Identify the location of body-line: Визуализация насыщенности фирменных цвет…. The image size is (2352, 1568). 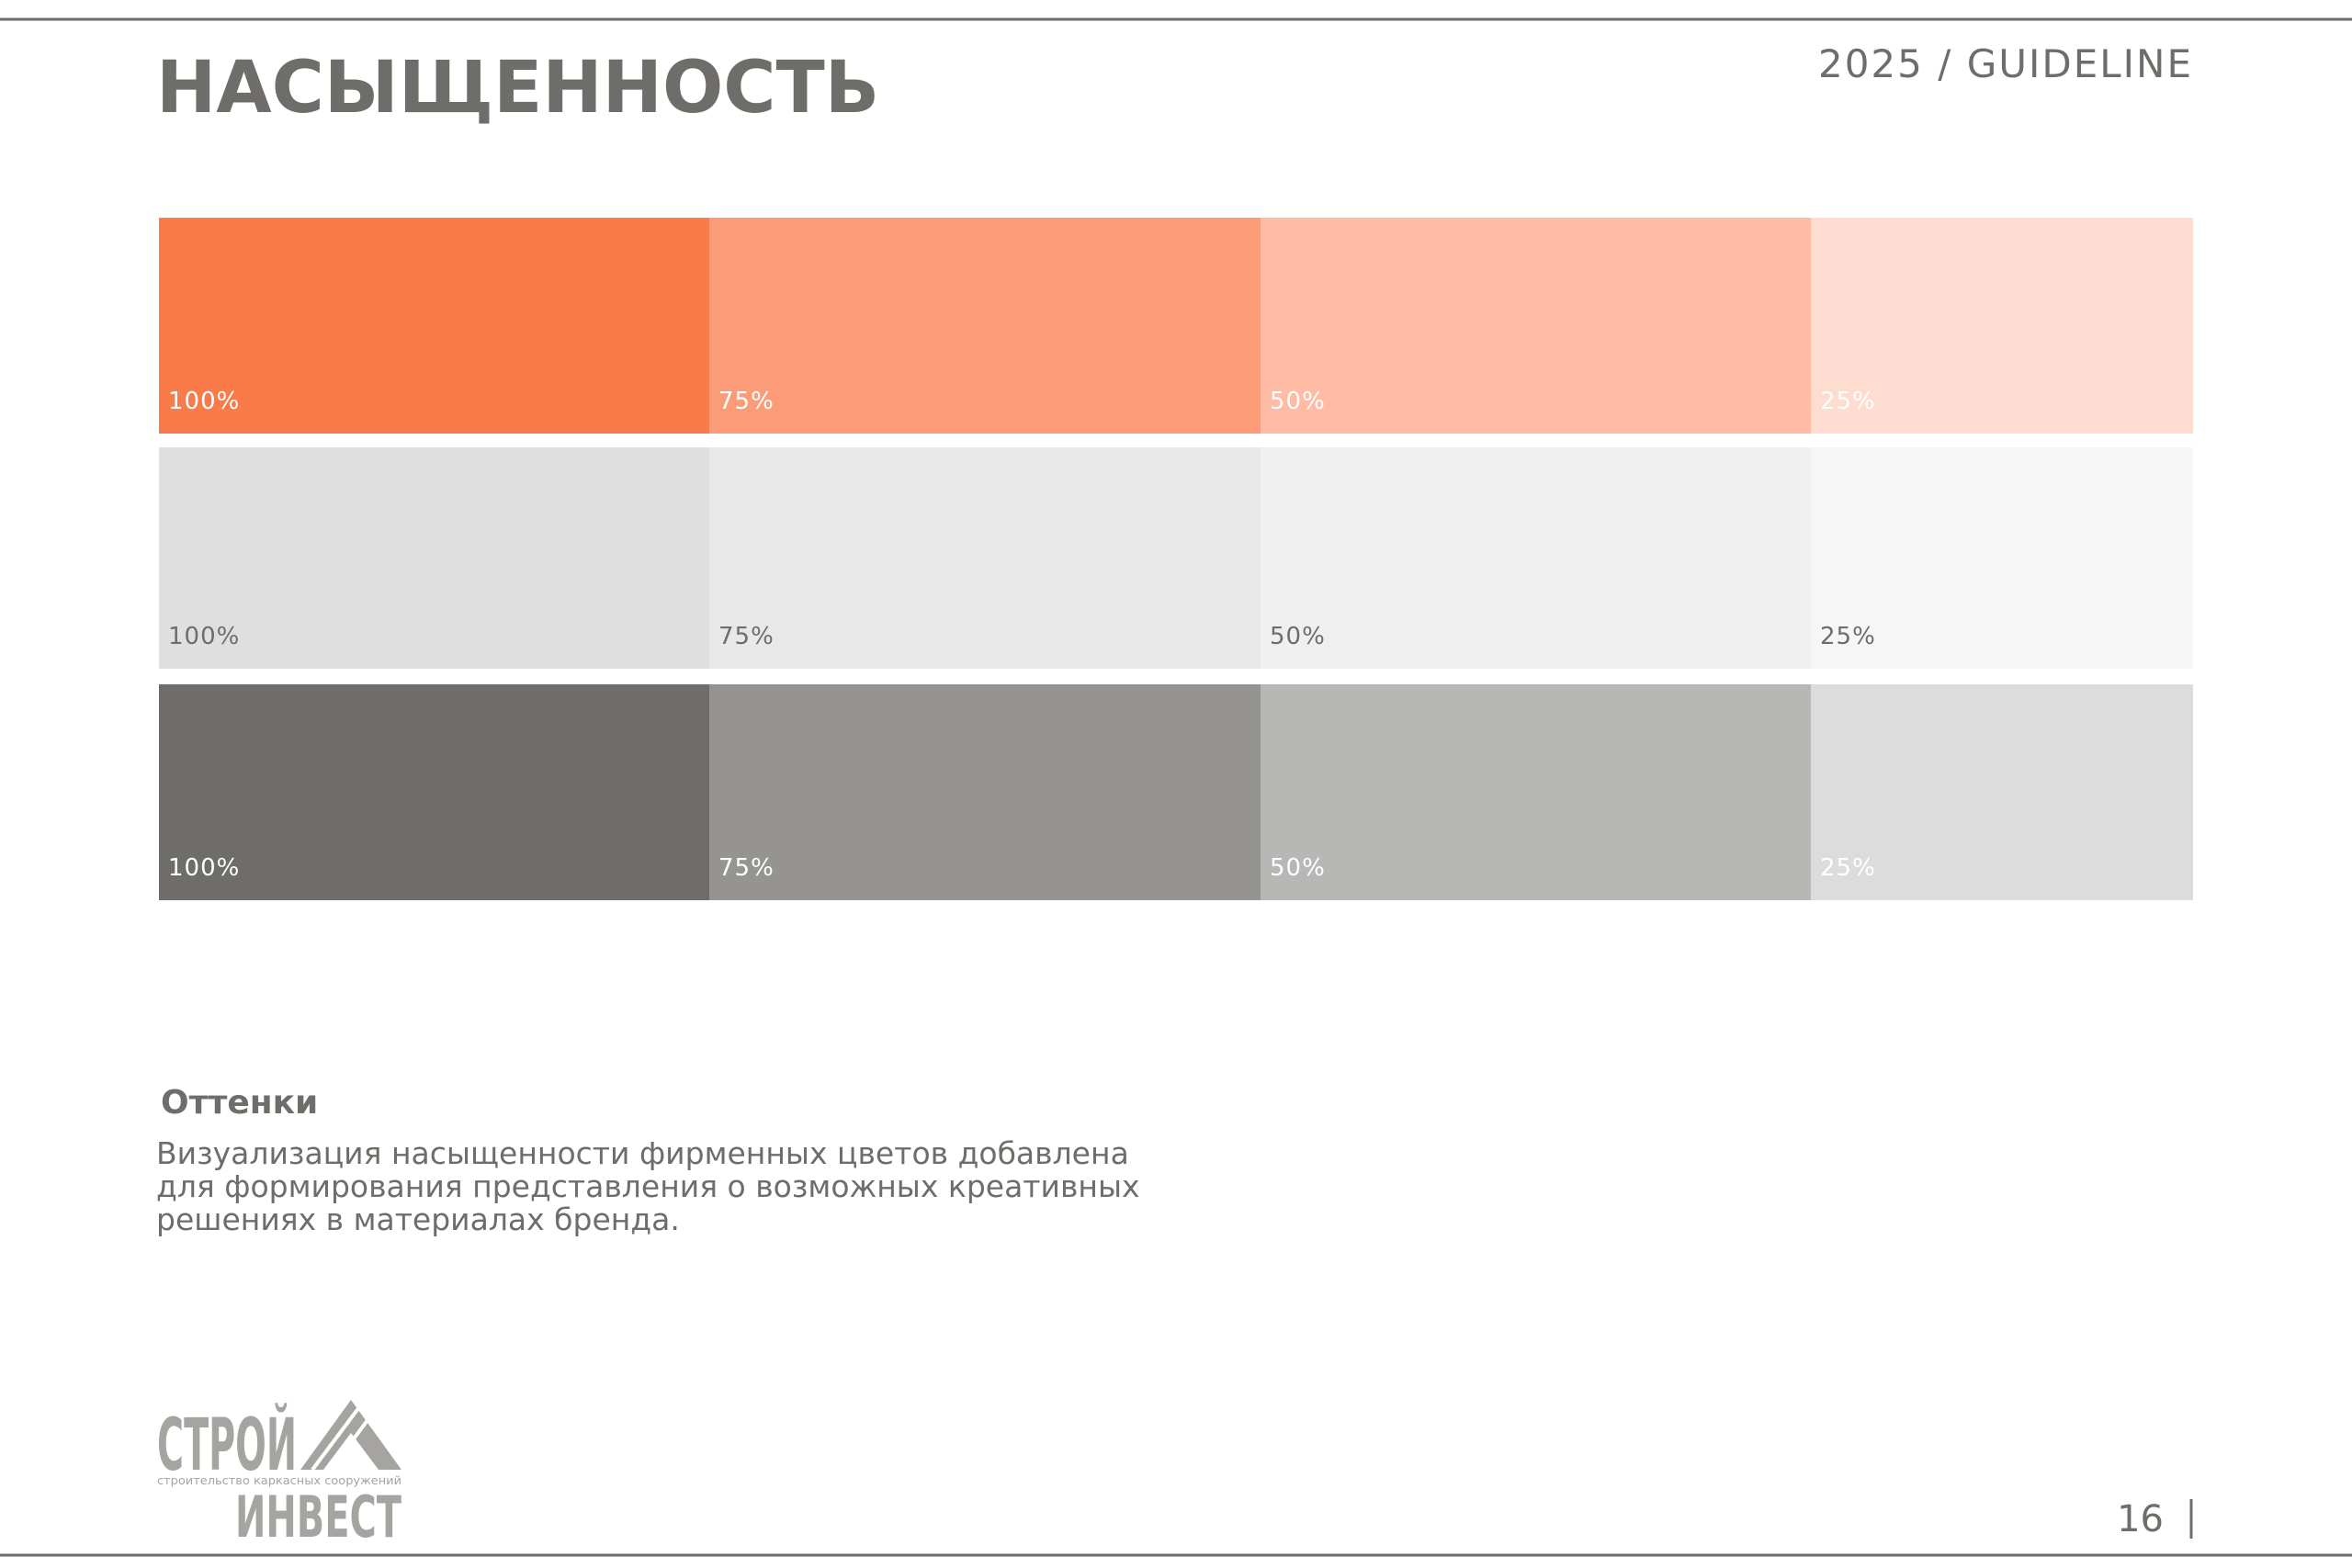
(642, 1153).